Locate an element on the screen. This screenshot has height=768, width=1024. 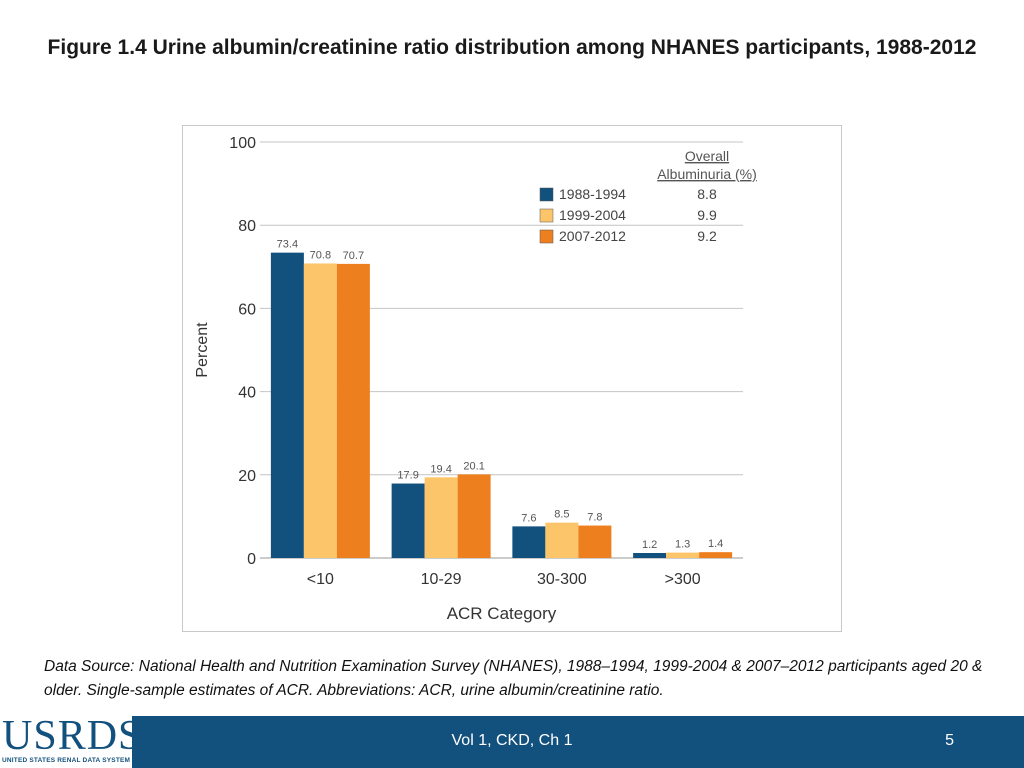
bar-value-label: 7.8 is located at coordinates (594, 518).